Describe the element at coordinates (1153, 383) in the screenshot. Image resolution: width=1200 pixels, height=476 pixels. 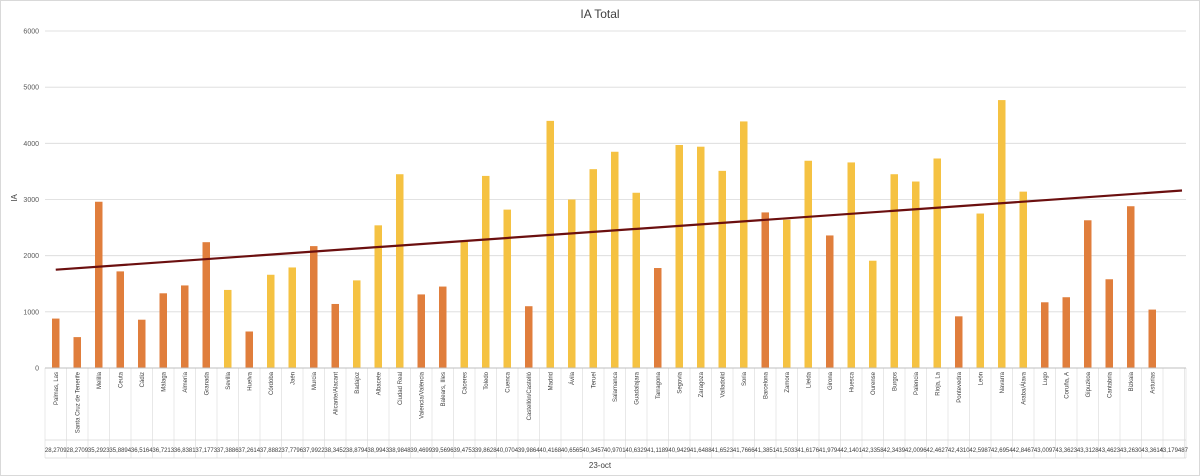
I see `x-tick-label: Asturias` at that location.